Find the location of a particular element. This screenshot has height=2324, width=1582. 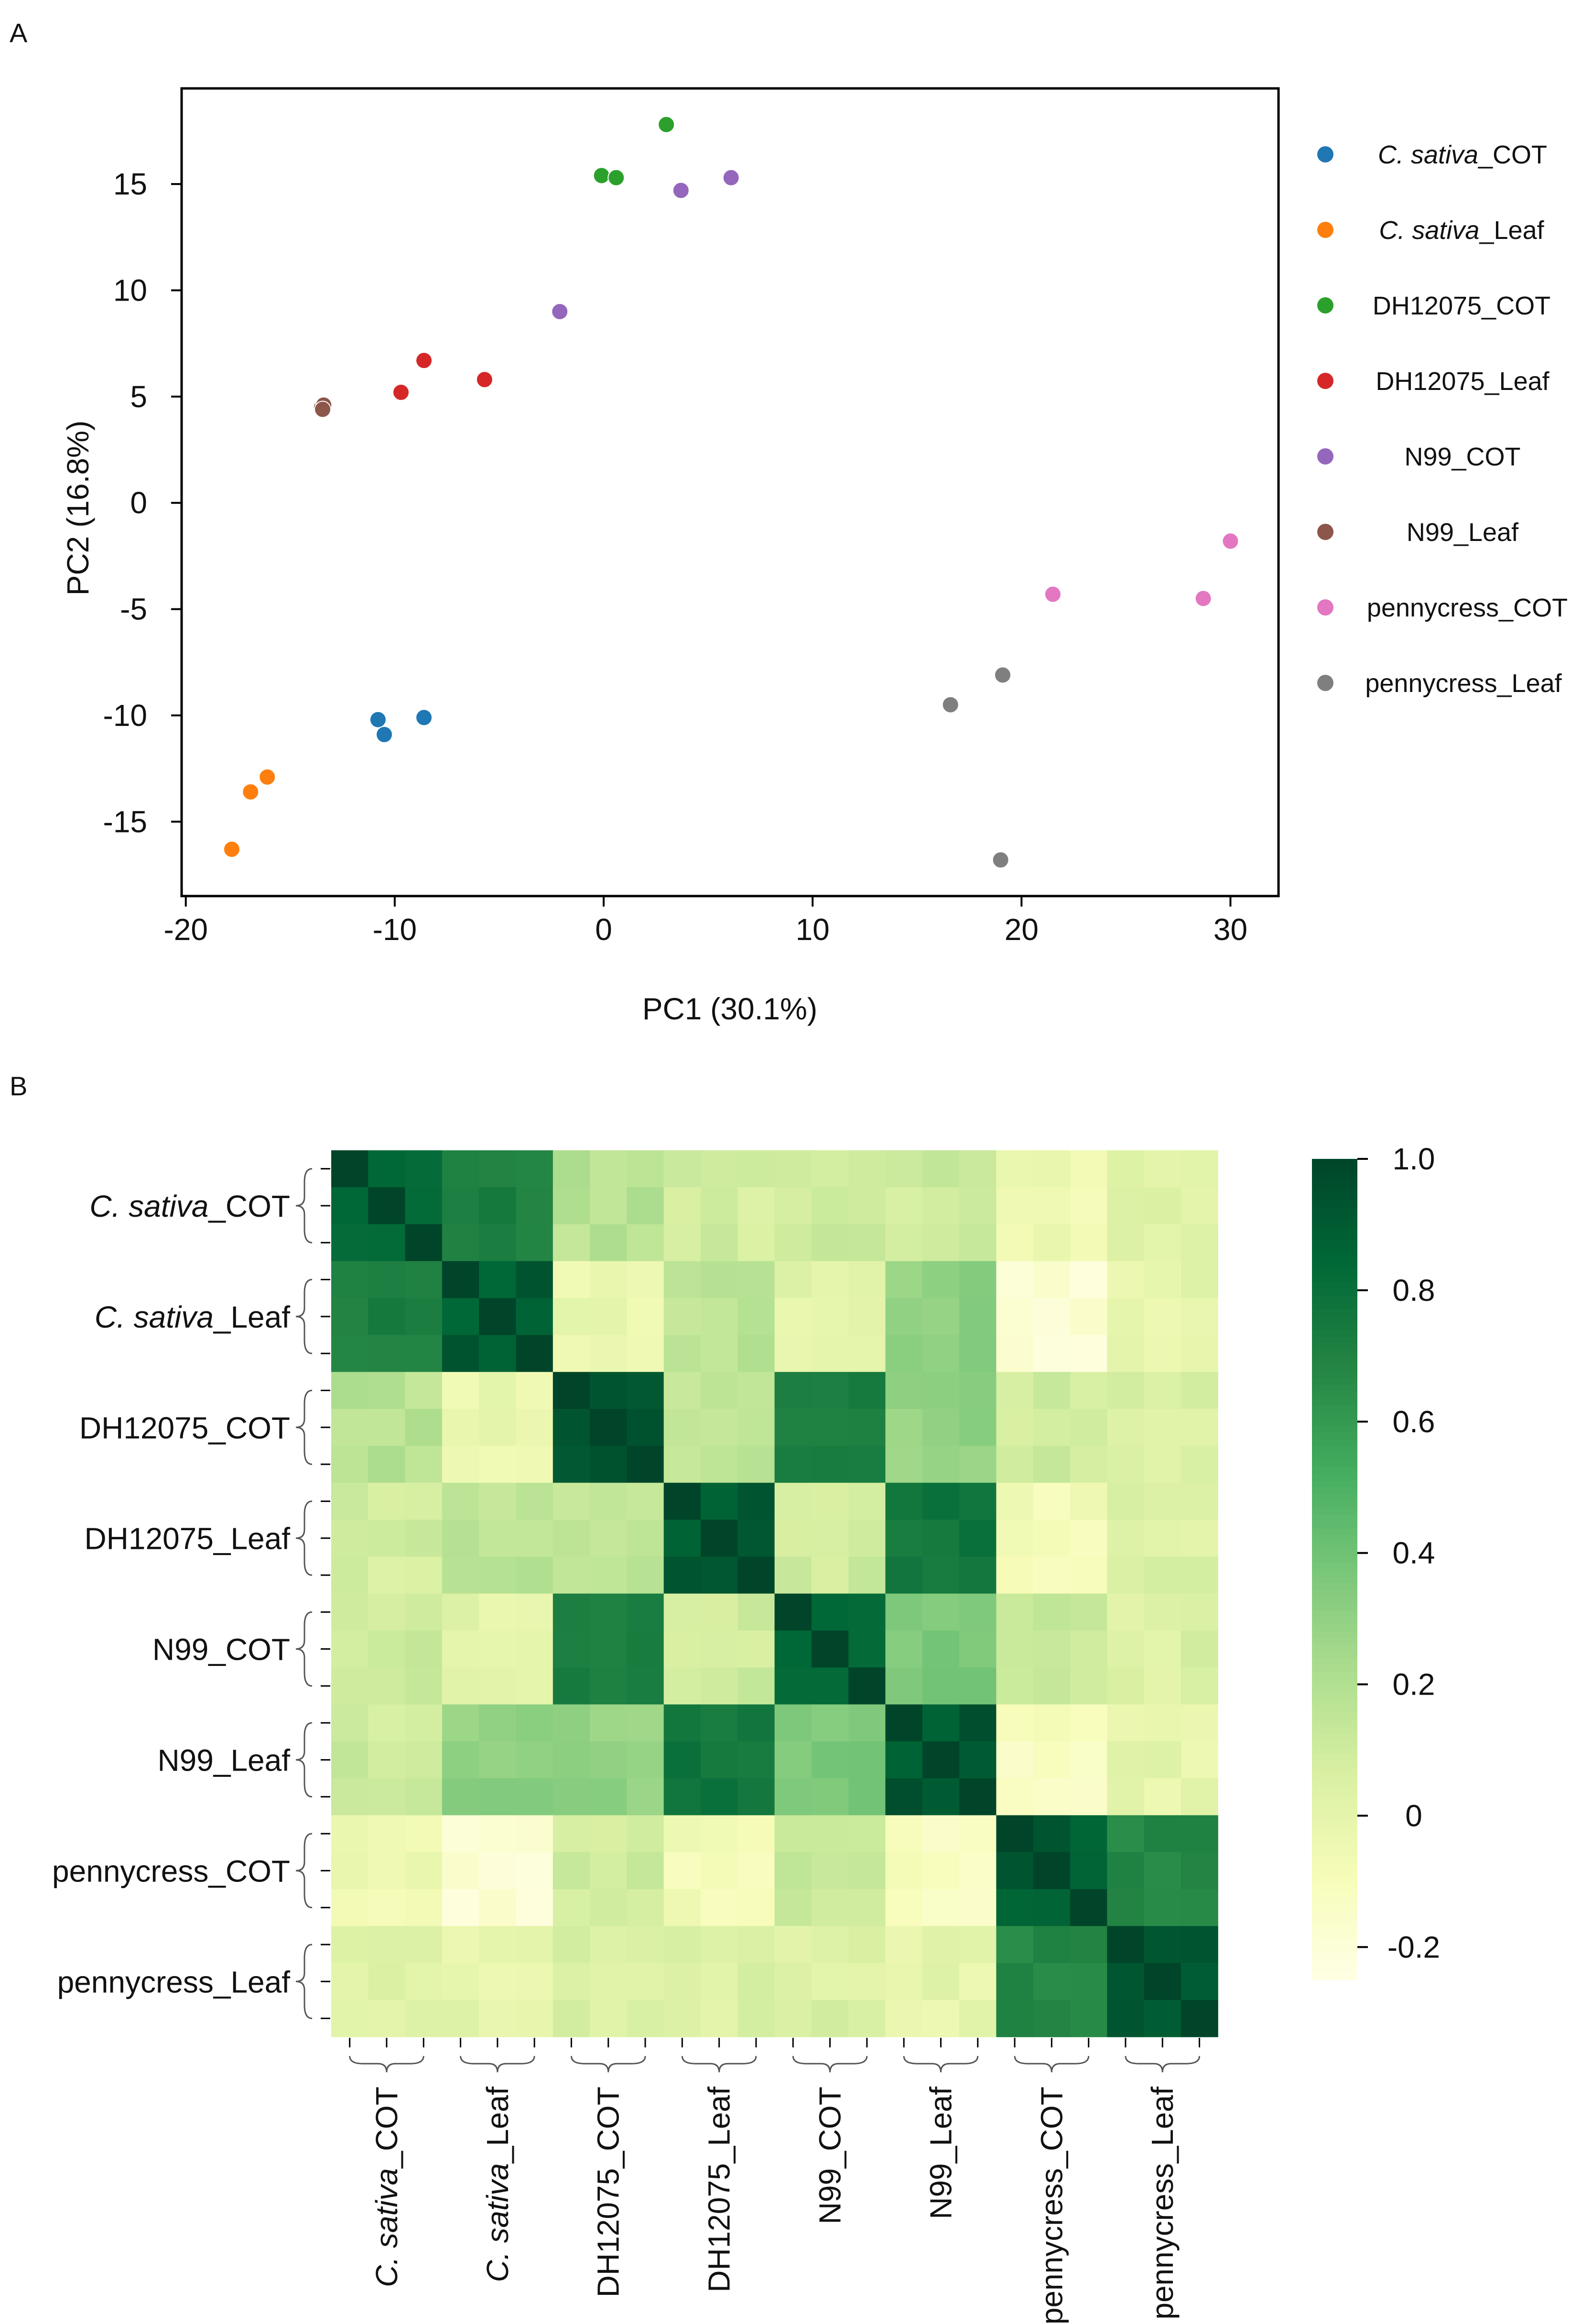

col-group-label: C. sativa_Leaf is located at coordinates (497, 2184).